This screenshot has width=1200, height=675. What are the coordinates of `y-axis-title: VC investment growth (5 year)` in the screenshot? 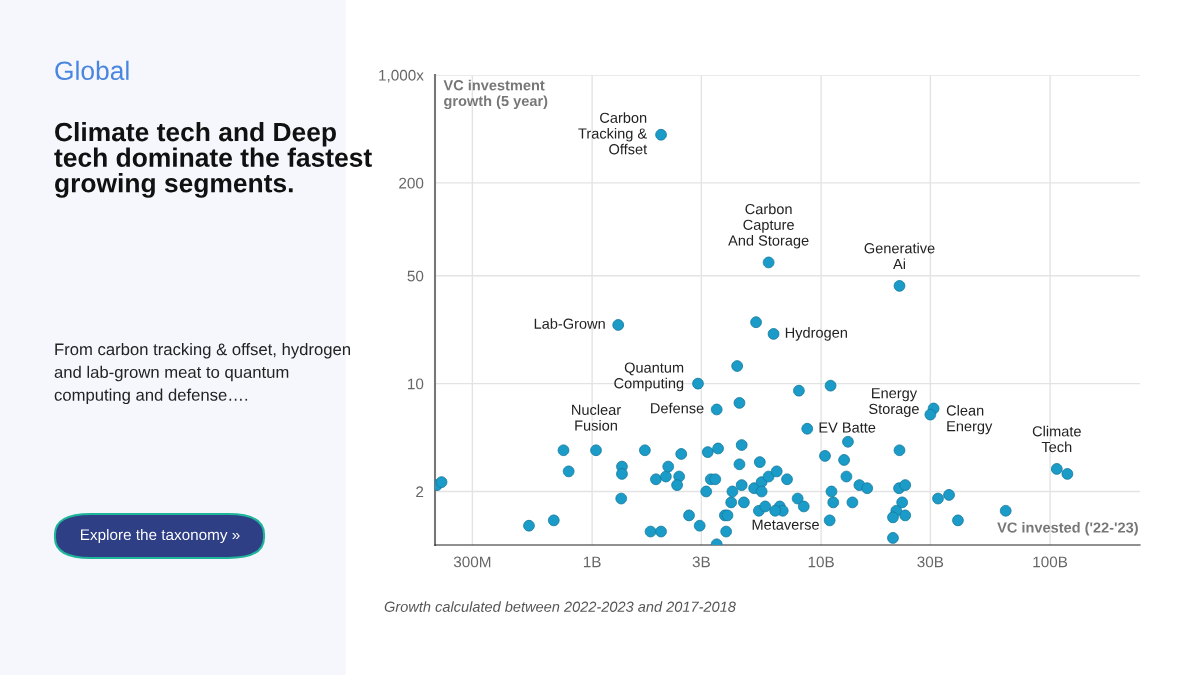 It's located at (495, 94).